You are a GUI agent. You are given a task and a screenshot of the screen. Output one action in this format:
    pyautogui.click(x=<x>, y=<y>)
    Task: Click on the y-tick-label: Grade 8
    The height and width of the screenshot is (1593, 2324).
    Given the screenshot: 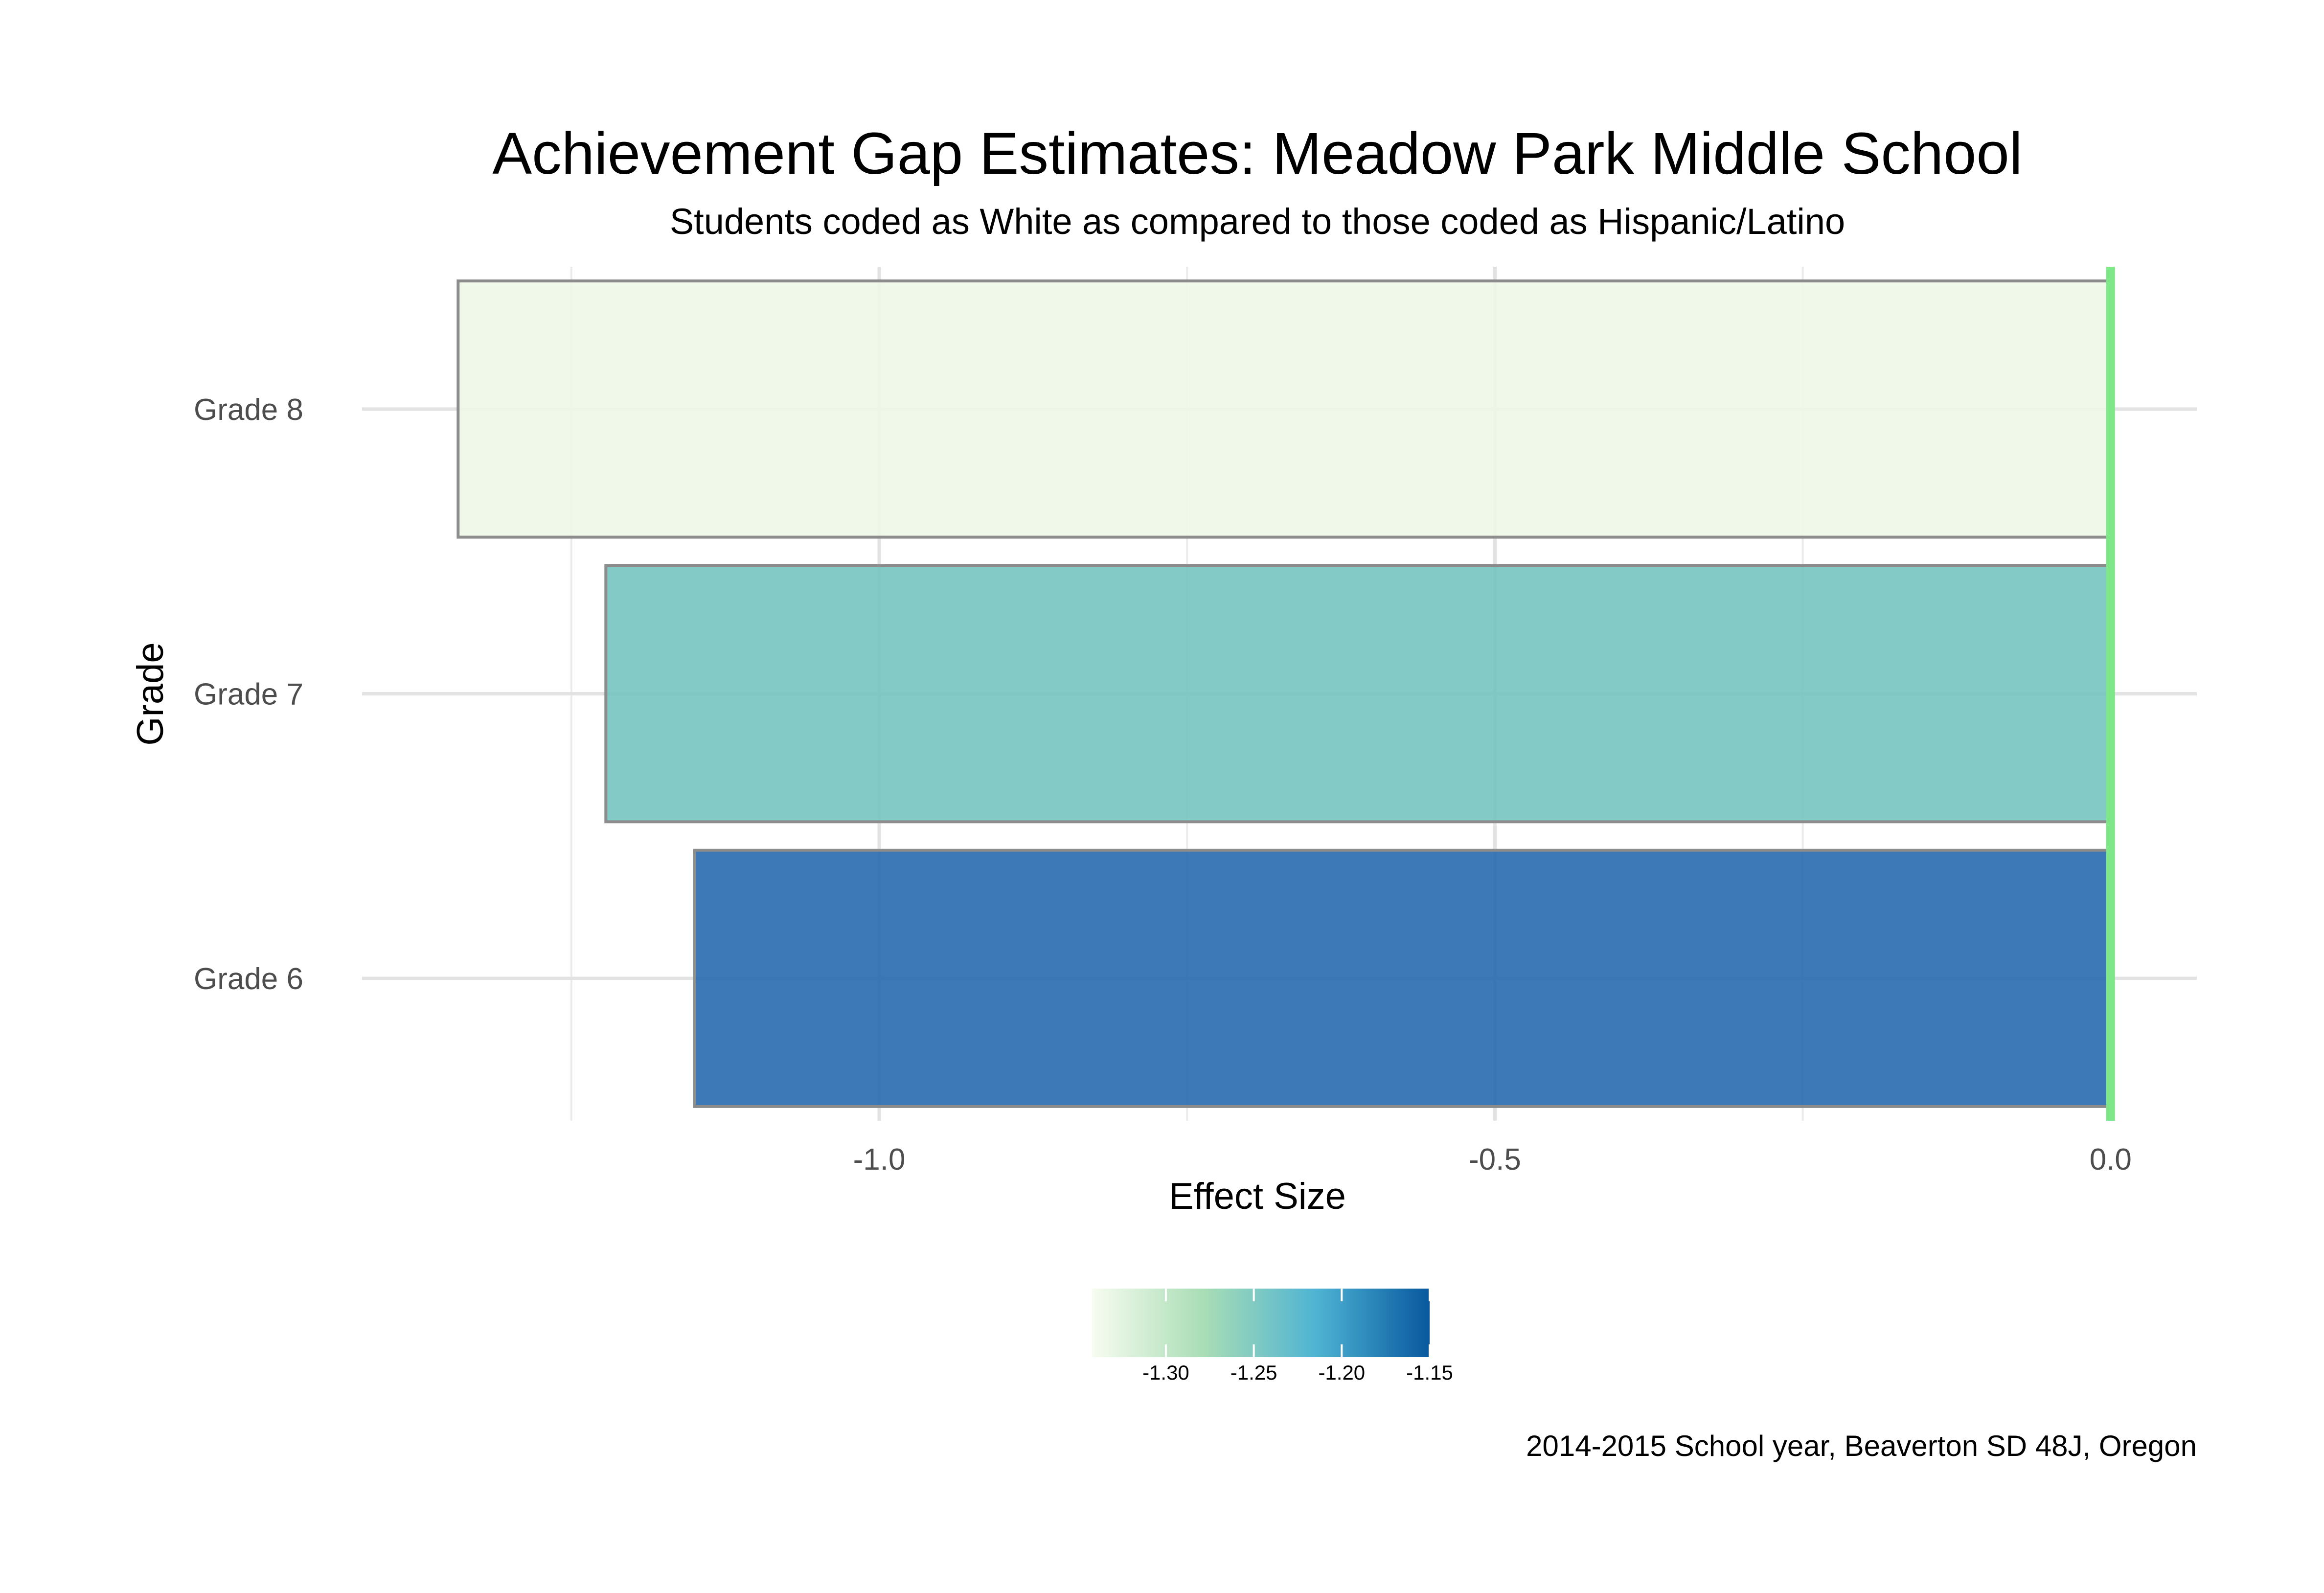 What is the action you would take?
    pyautogui.click(x=248, y=410)
    